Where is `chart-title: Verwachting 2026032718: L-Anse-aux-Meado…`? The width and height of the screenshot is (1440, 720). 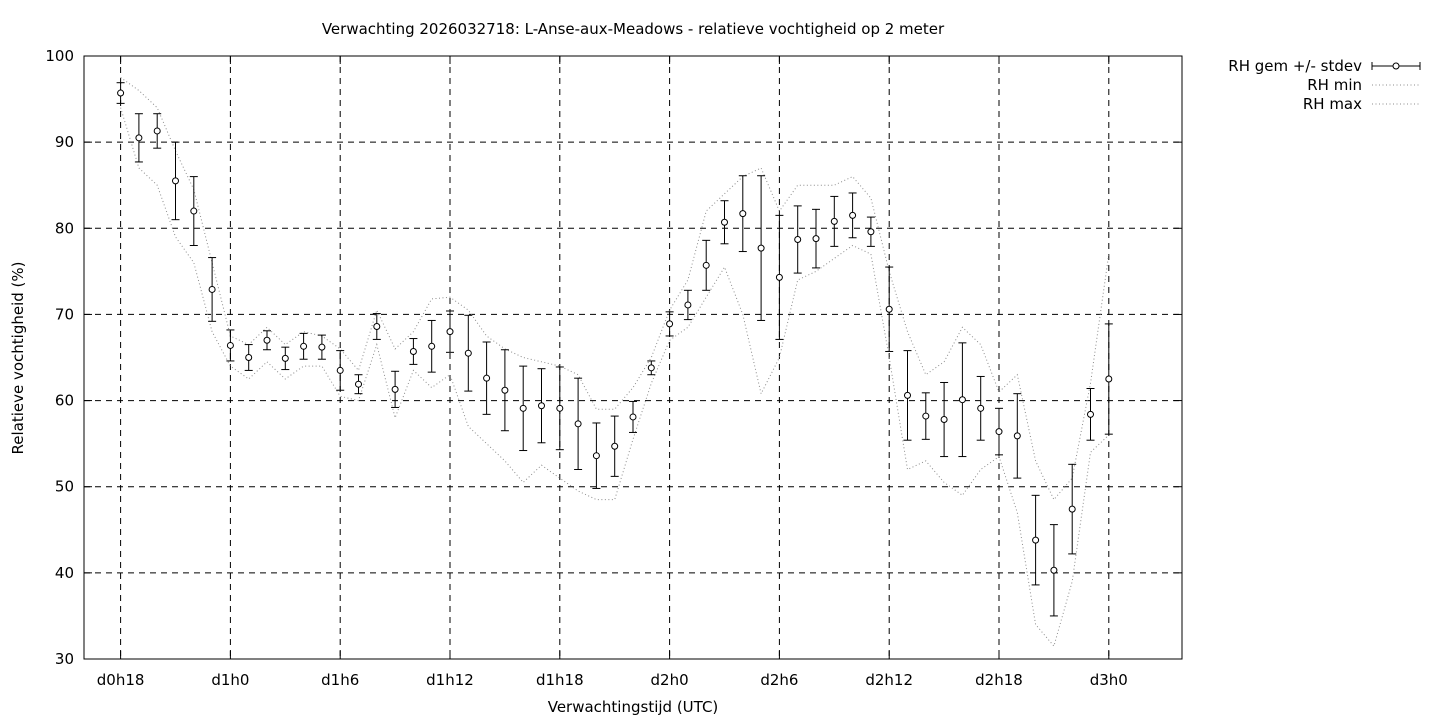
chart-title: Verwachting 2026032718: L-Anse-aux-Meado… is located at coordinates (633, 29).